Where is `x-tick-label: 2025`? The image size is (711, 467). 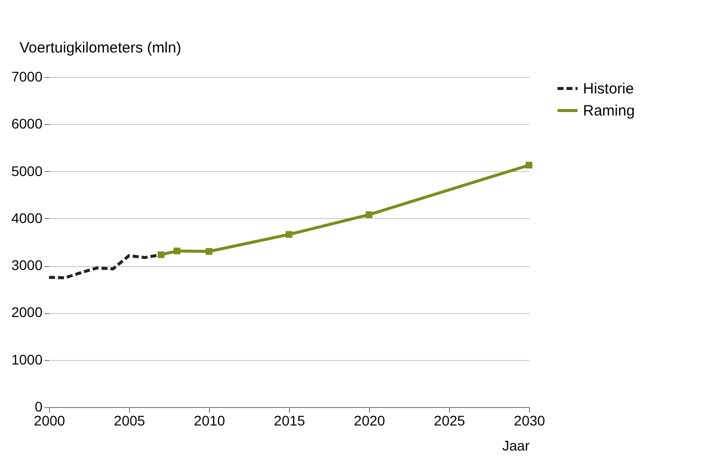
x-tick-label: 2025 is located at coordinates (450, 420).